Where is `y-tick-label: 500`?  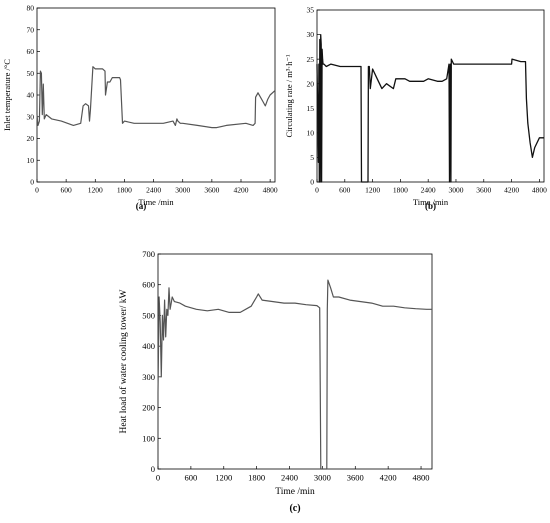 y-tick-label: 500 is located at coordinates (148, 315).